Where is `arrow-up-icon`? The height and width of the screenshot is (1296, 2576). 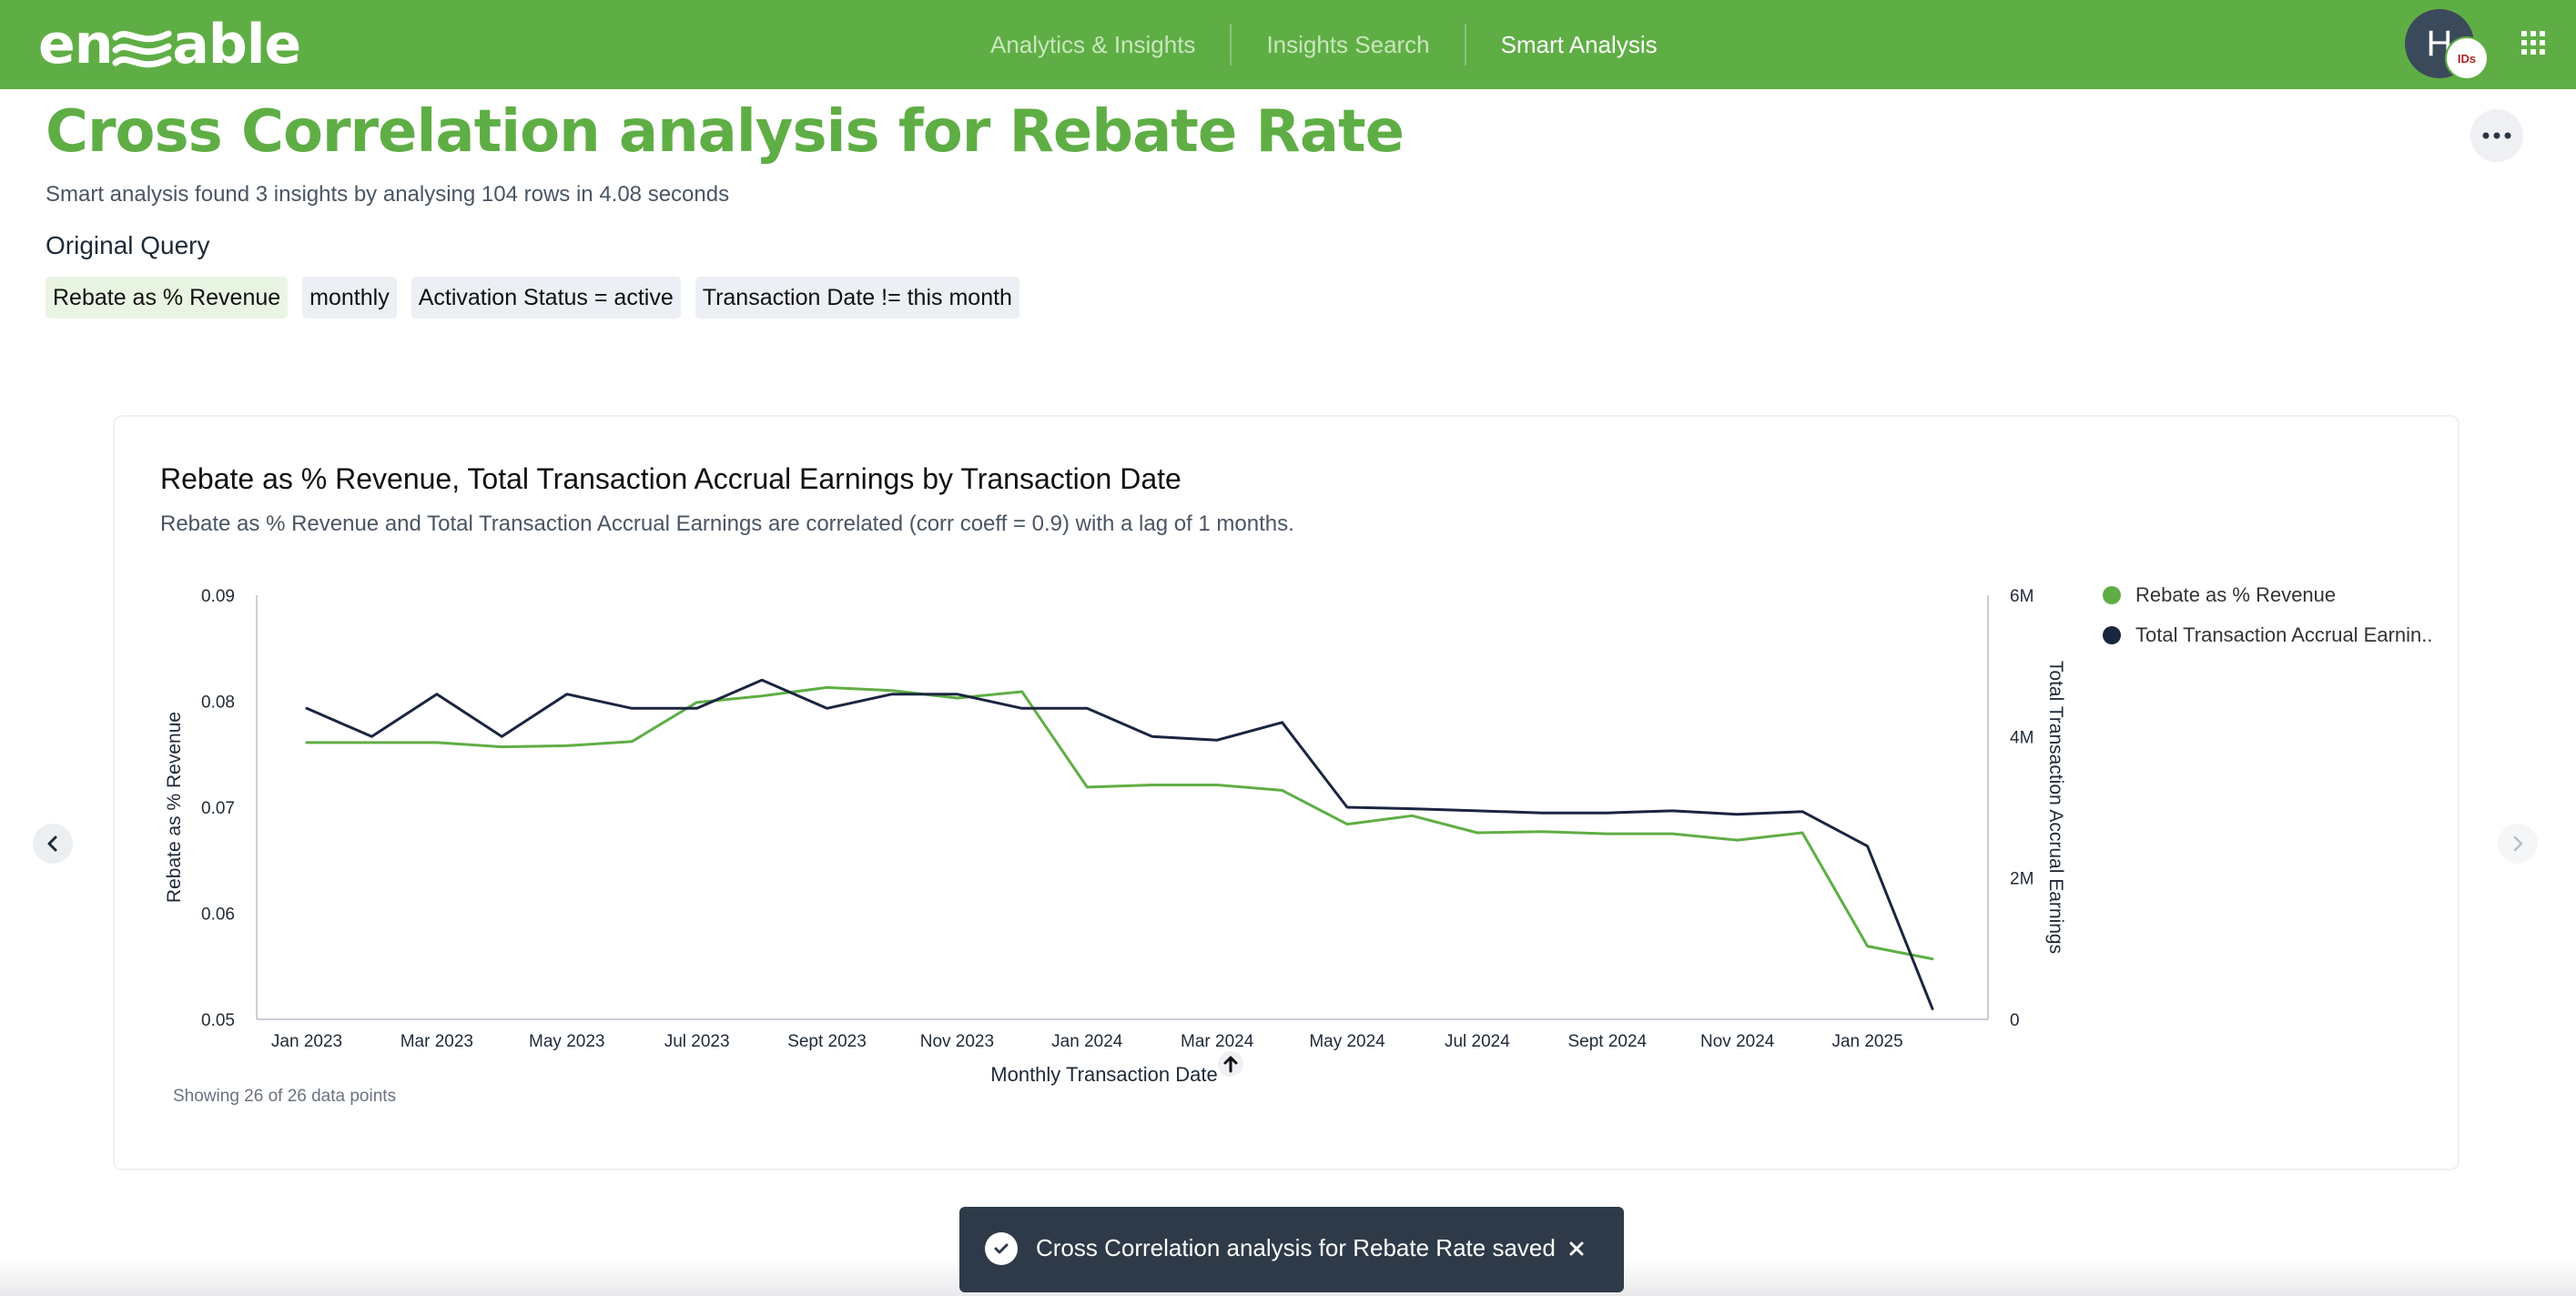
arrow-up-icon is located at coordinates (1230, 1064).